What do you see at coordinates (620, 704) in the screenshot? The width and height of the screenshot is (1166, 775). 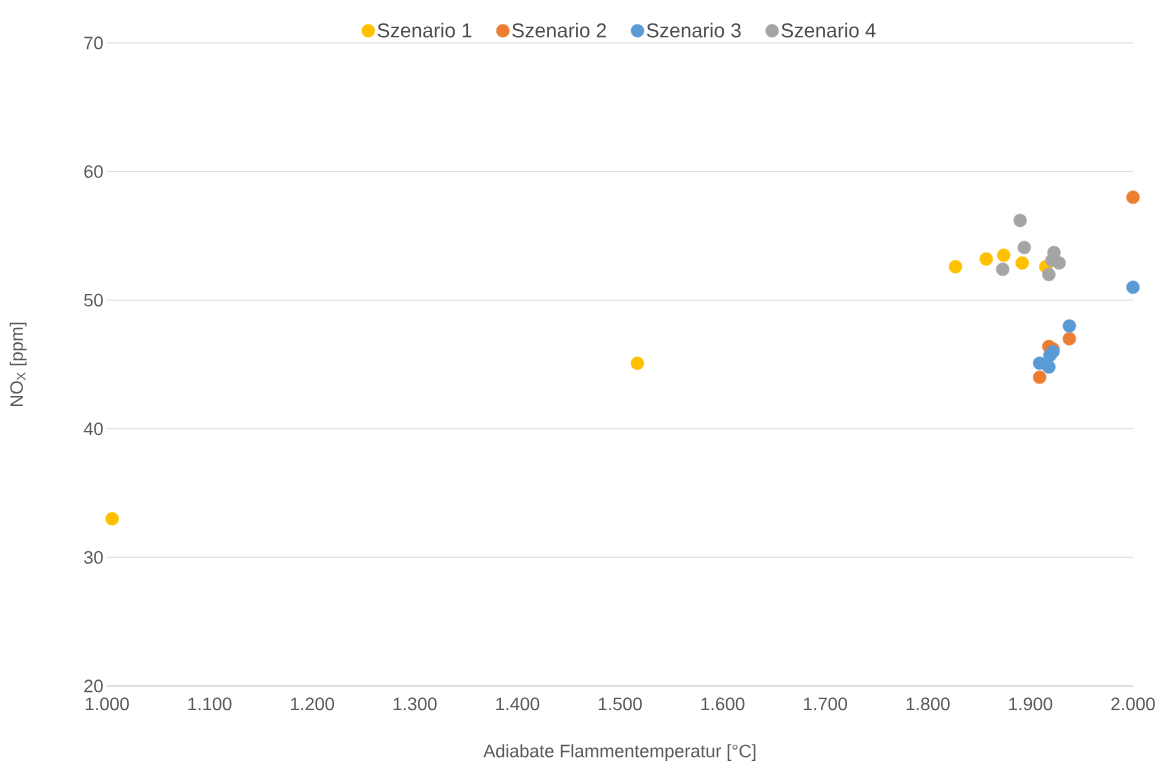 I see `x-tick-label: 1.500` at bounding box center [620, 704].